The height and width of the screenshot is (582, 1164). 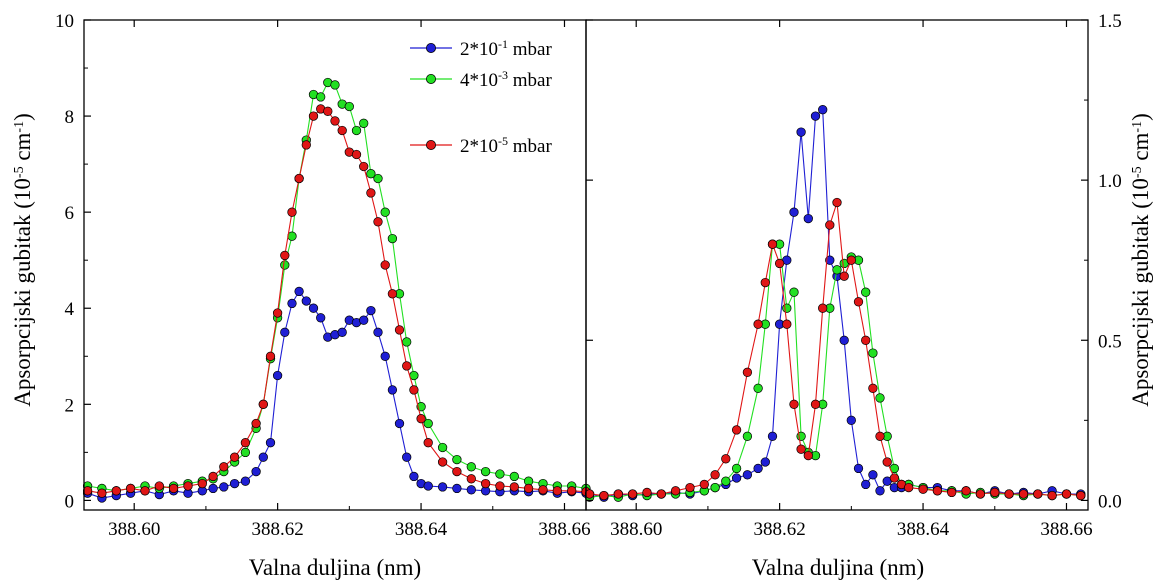 I want to click on right-x-tick-label: 388.62, so click(x=780, y=529).